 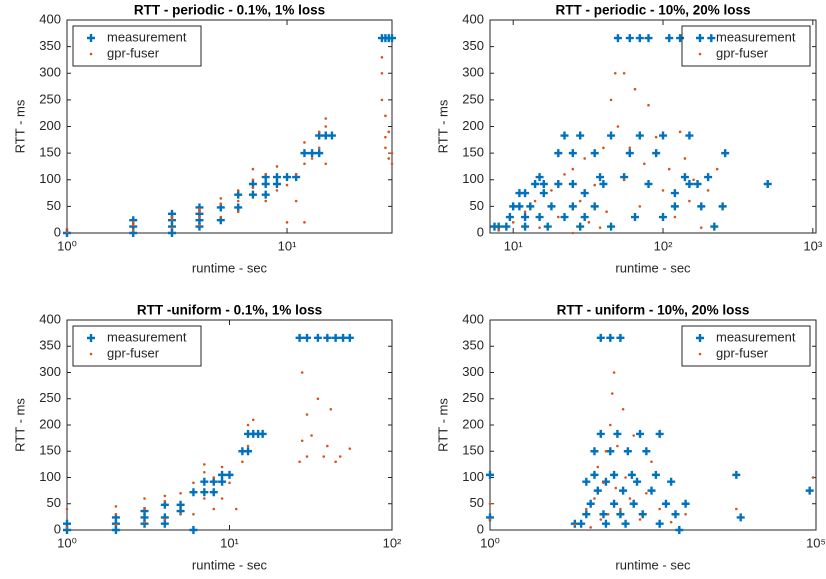 I want to click on y-tick-label: 50, so click(x=477, y=205).